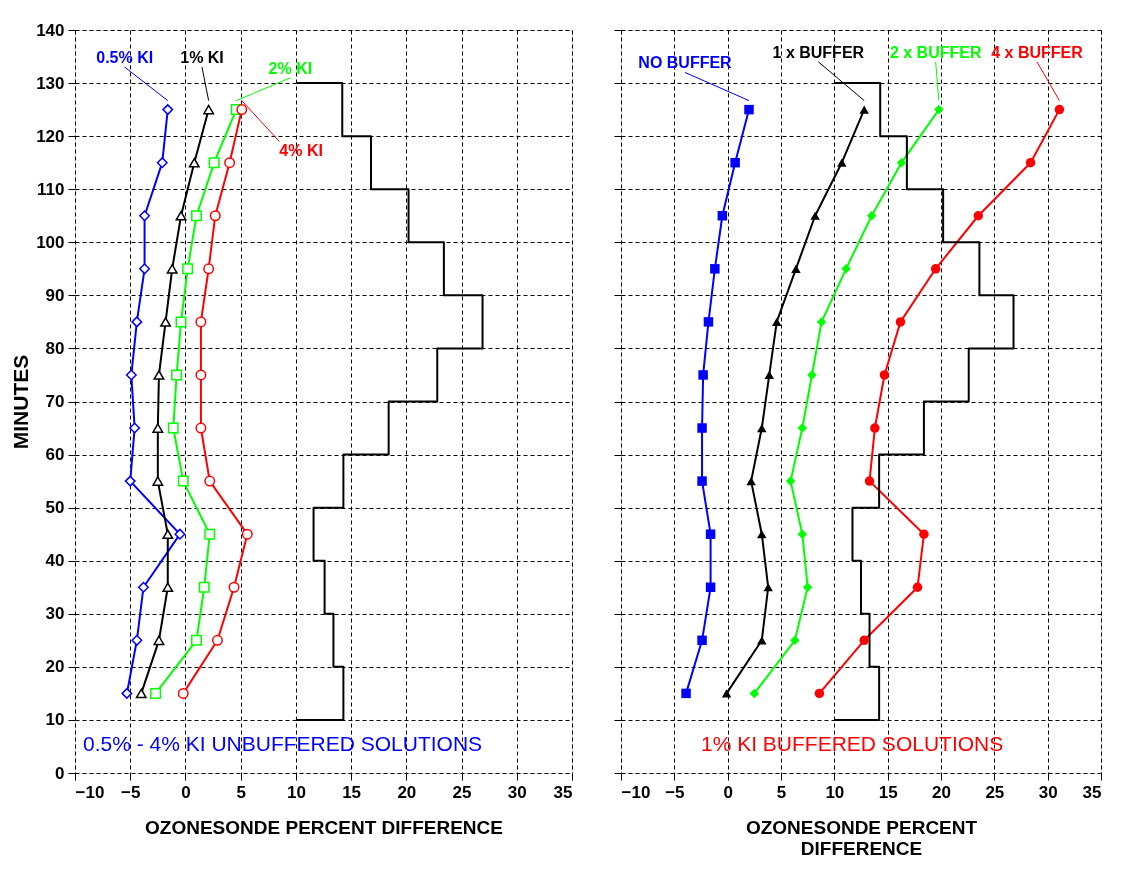 This screenshot has height=886, width=1148. I want to click on y-tick-label: 20, so click(55, 667).